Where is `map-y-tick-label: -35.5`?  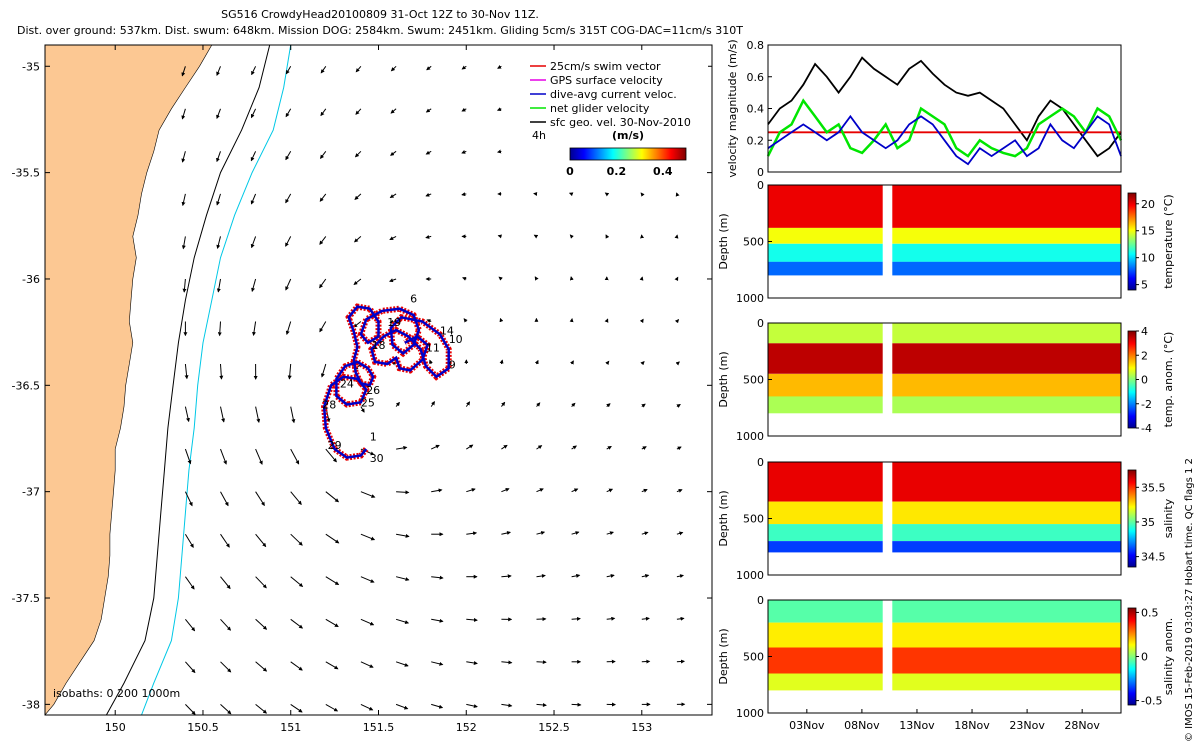
map-y-tick-label: -35.5 is located at coordinates (26, 173).